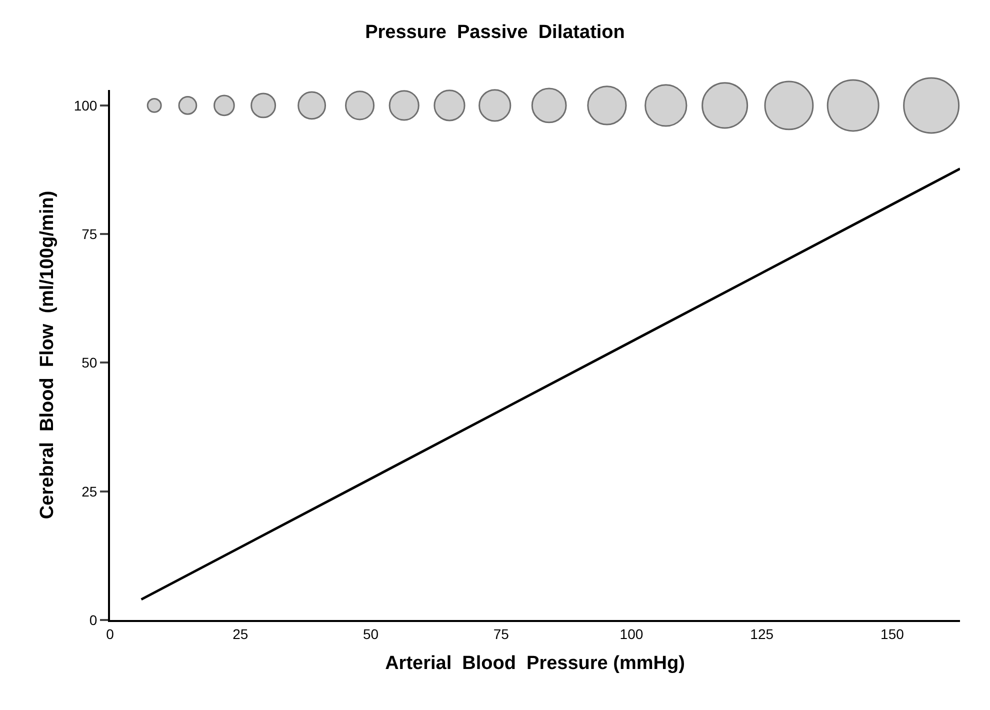 The image size is (990, 710). I want to click on x-tick-label: 0, so click(110, 634).